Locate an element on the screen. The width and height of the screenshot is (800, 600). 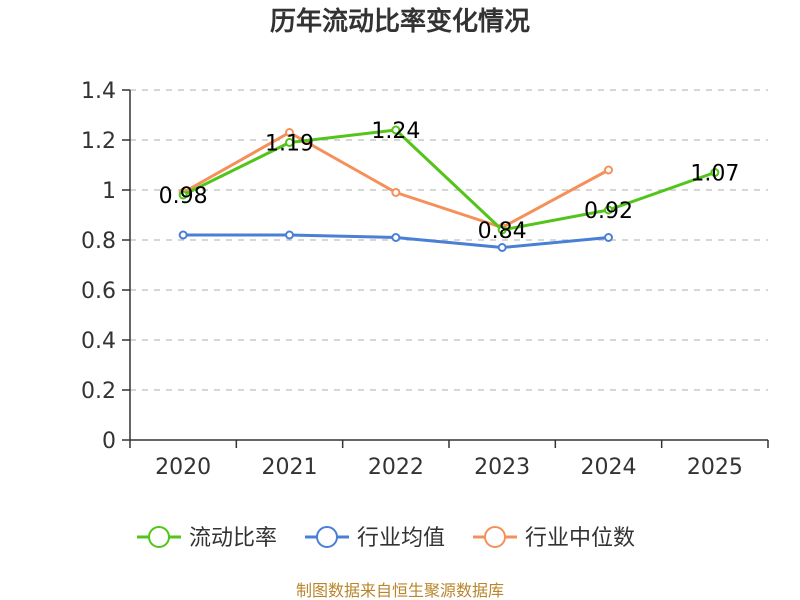
x-tick-label: 2022 is located at coordinates (396, 467).